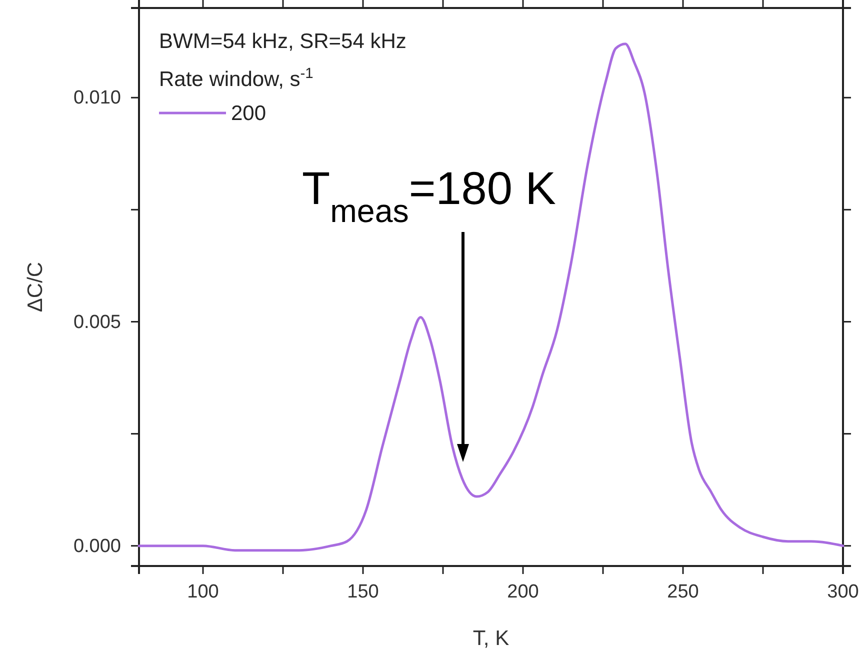 The image size is (859, 657). What do you see at coordinates (363, 591) in the screenshot?
I see `x-tick-label: 150` at bounding box center [363, 591].